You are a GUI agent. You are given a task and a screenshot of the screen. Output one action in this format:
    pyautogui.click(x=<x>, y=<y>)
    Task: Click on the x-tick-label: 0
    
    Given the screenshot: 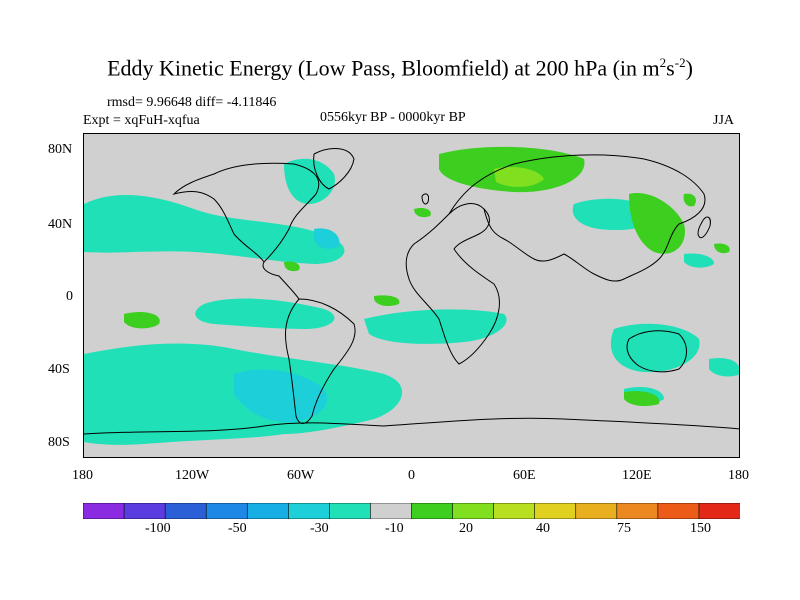 What is the action you would take?
    pyautogui.click(x=411, y=475)
    